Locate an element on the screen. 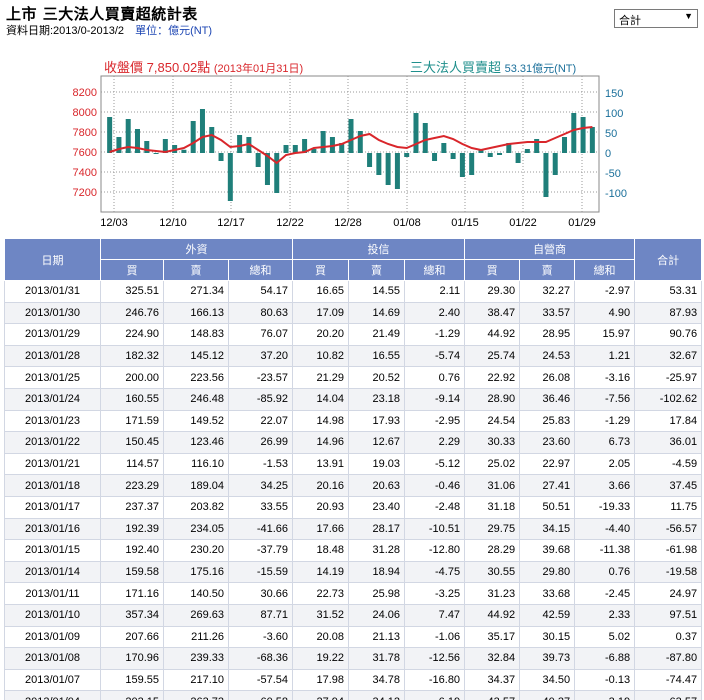 Image resolution: width=704 pixels, height=700 pixels. cell-value: 23.40 is located at coordinates (377, 507).